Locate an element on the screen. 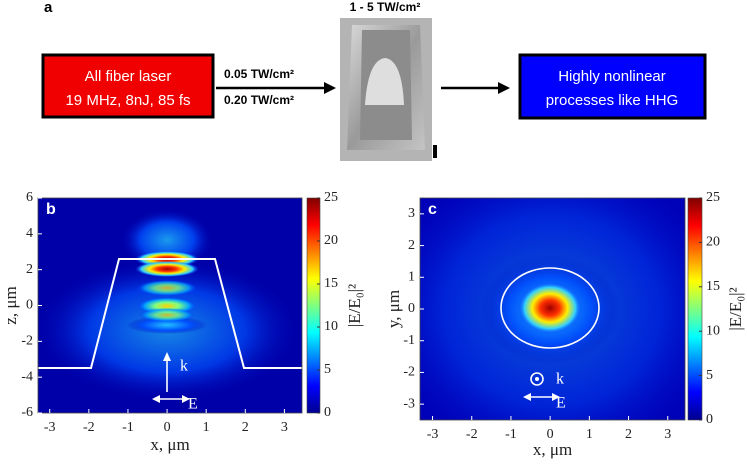  panel-label: c is located at coordinates (432, 209).